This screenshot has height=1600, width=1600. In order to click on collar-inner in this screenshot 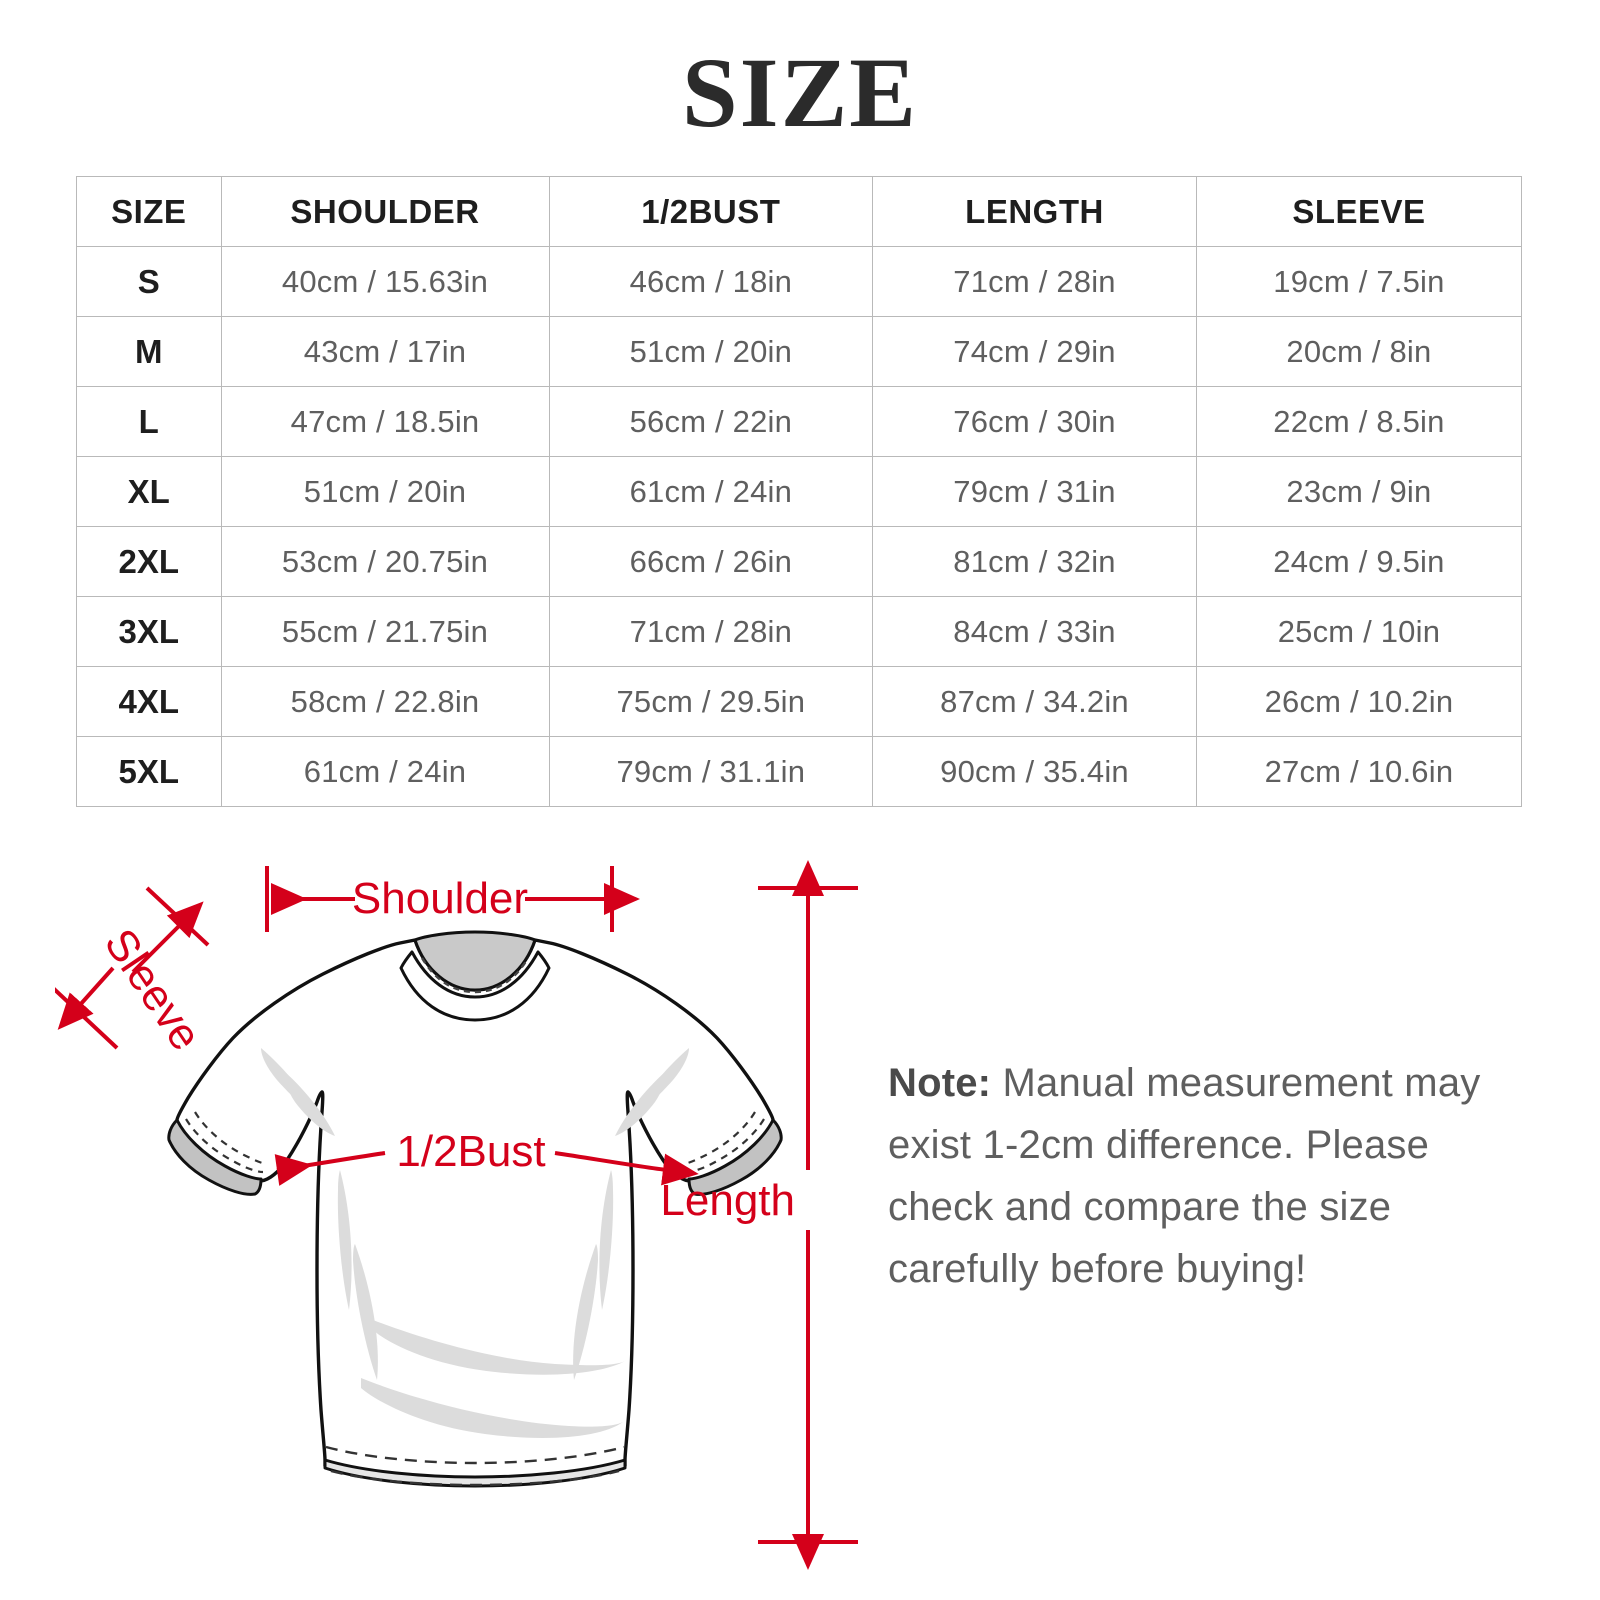, I will do `click(475, 961)`.